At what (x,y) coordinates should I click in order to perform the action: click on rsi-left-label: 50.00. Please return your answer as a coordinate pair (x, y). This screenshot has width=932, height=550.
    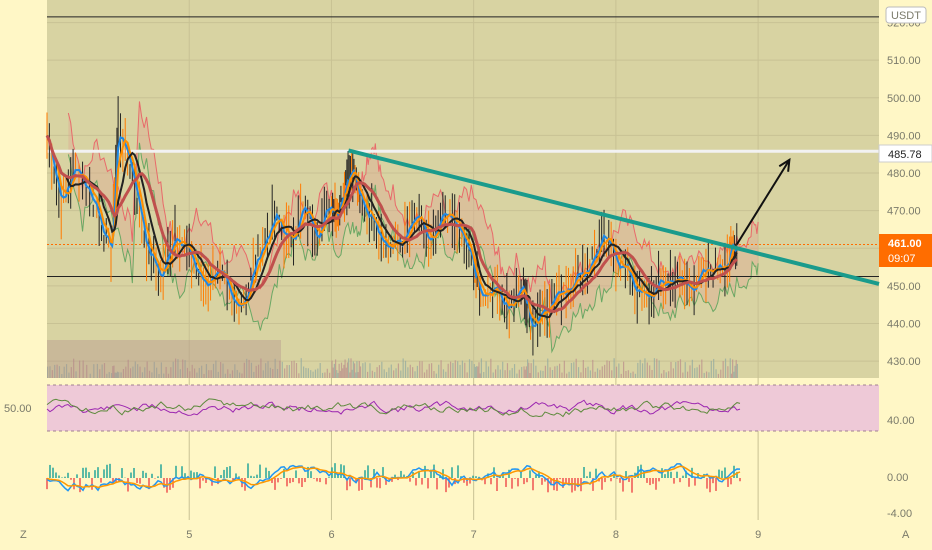
    Looking at the image, I should click on (18, 409).